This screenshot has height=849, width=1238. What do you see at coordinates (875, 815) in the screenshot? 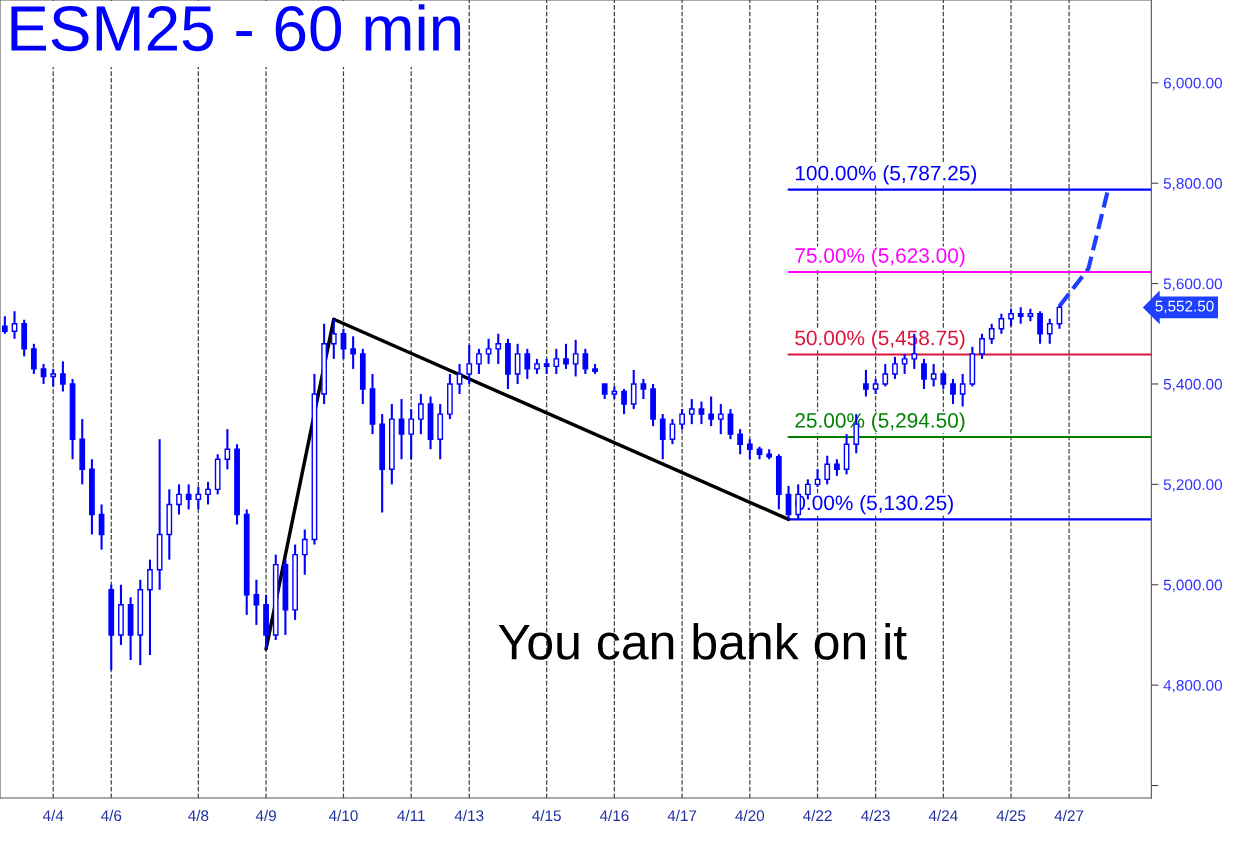
I see `x-tick-label: 4/23` at bounding box center [875, 815].